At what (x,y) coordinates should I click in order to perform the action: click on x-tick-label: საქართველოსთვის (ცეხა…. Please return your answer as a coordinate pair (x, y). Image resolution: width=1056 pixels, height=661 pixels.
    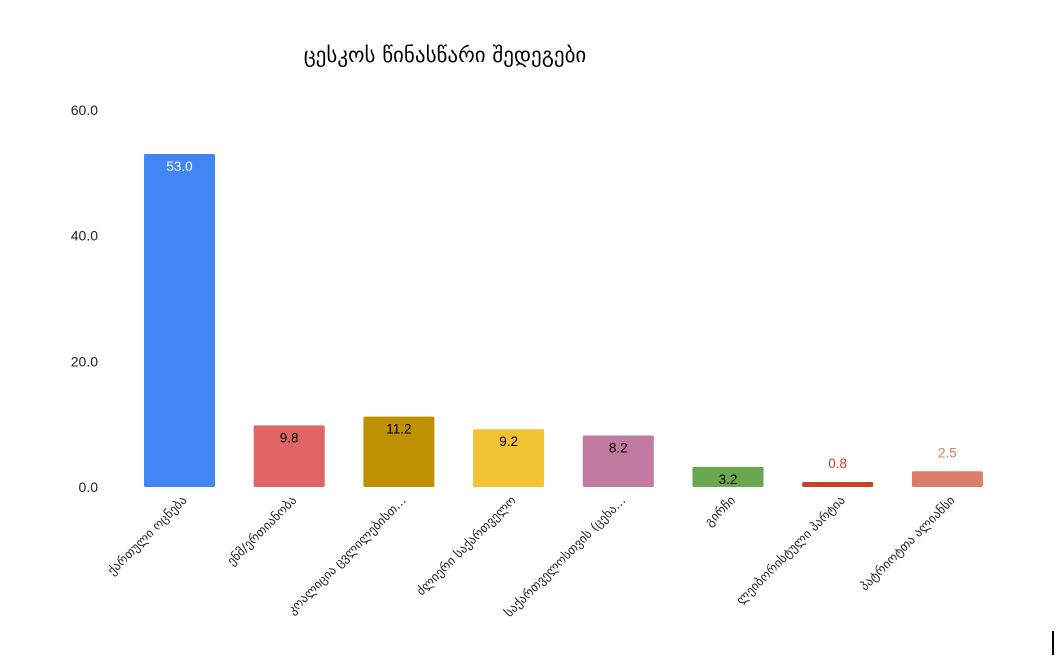
    Looking at the image, I should click on (564, 556).